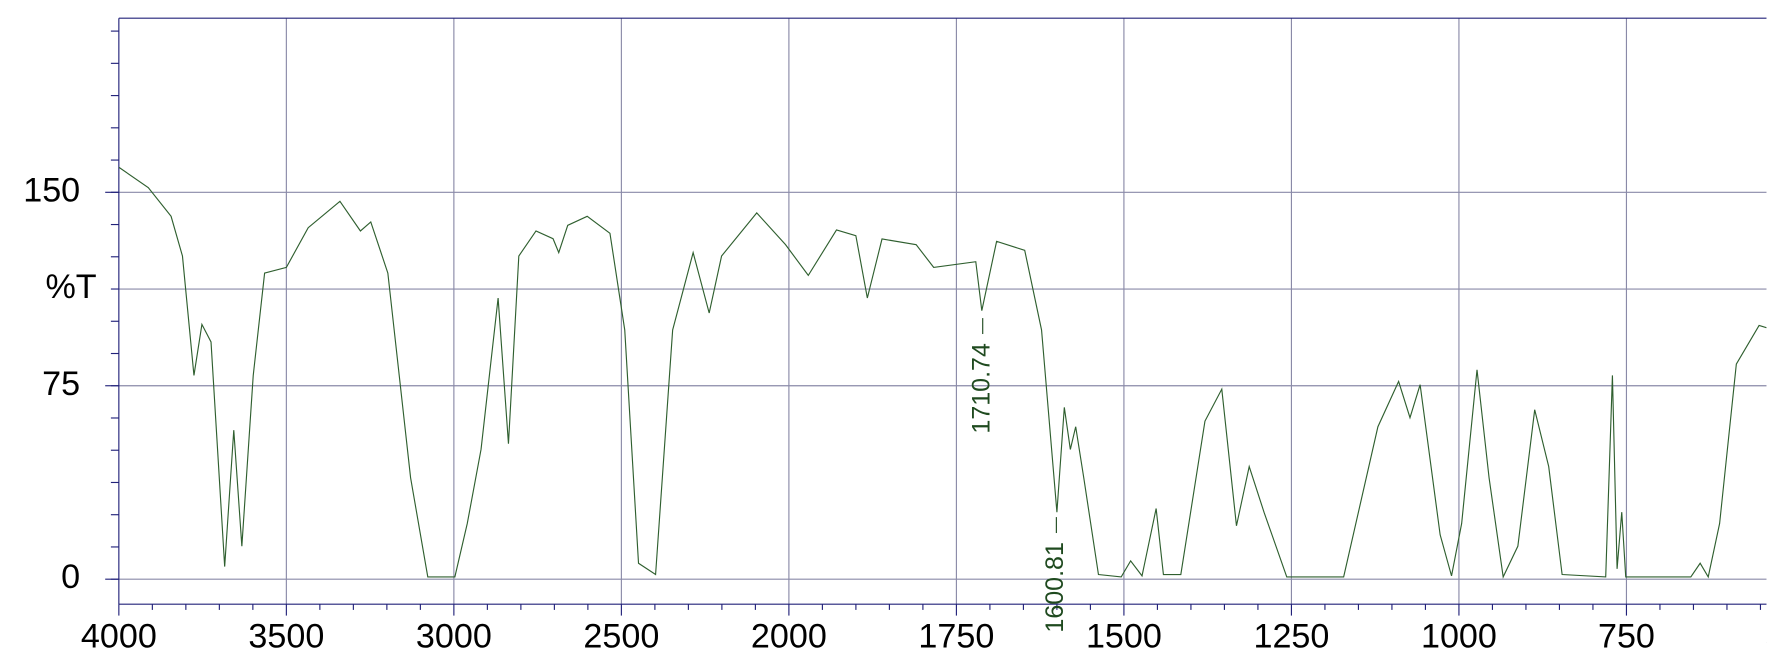 This screenshot has width=1767, height=652. Describe the element at coordinates (981, 388) in the screenshot. I see `peak-label: 1710.74` at that location.